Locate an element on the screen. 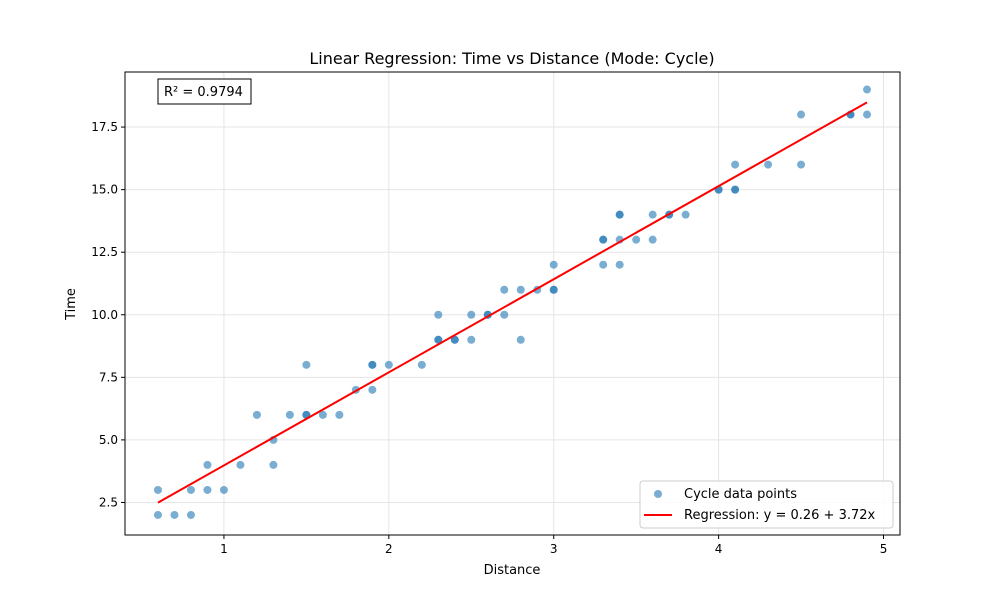  y-tick-label: 12.5 is located at coordinates (104, 252).